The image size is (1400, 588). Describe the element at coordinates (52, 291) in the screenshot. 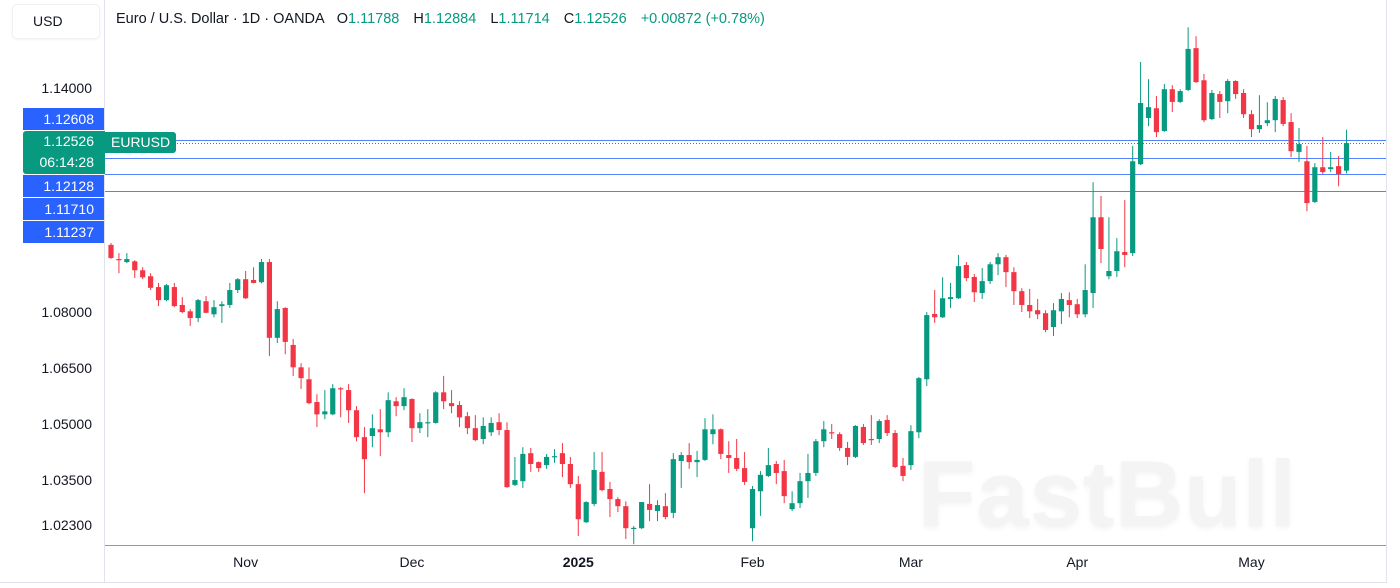

I see `price-axis` at that location.